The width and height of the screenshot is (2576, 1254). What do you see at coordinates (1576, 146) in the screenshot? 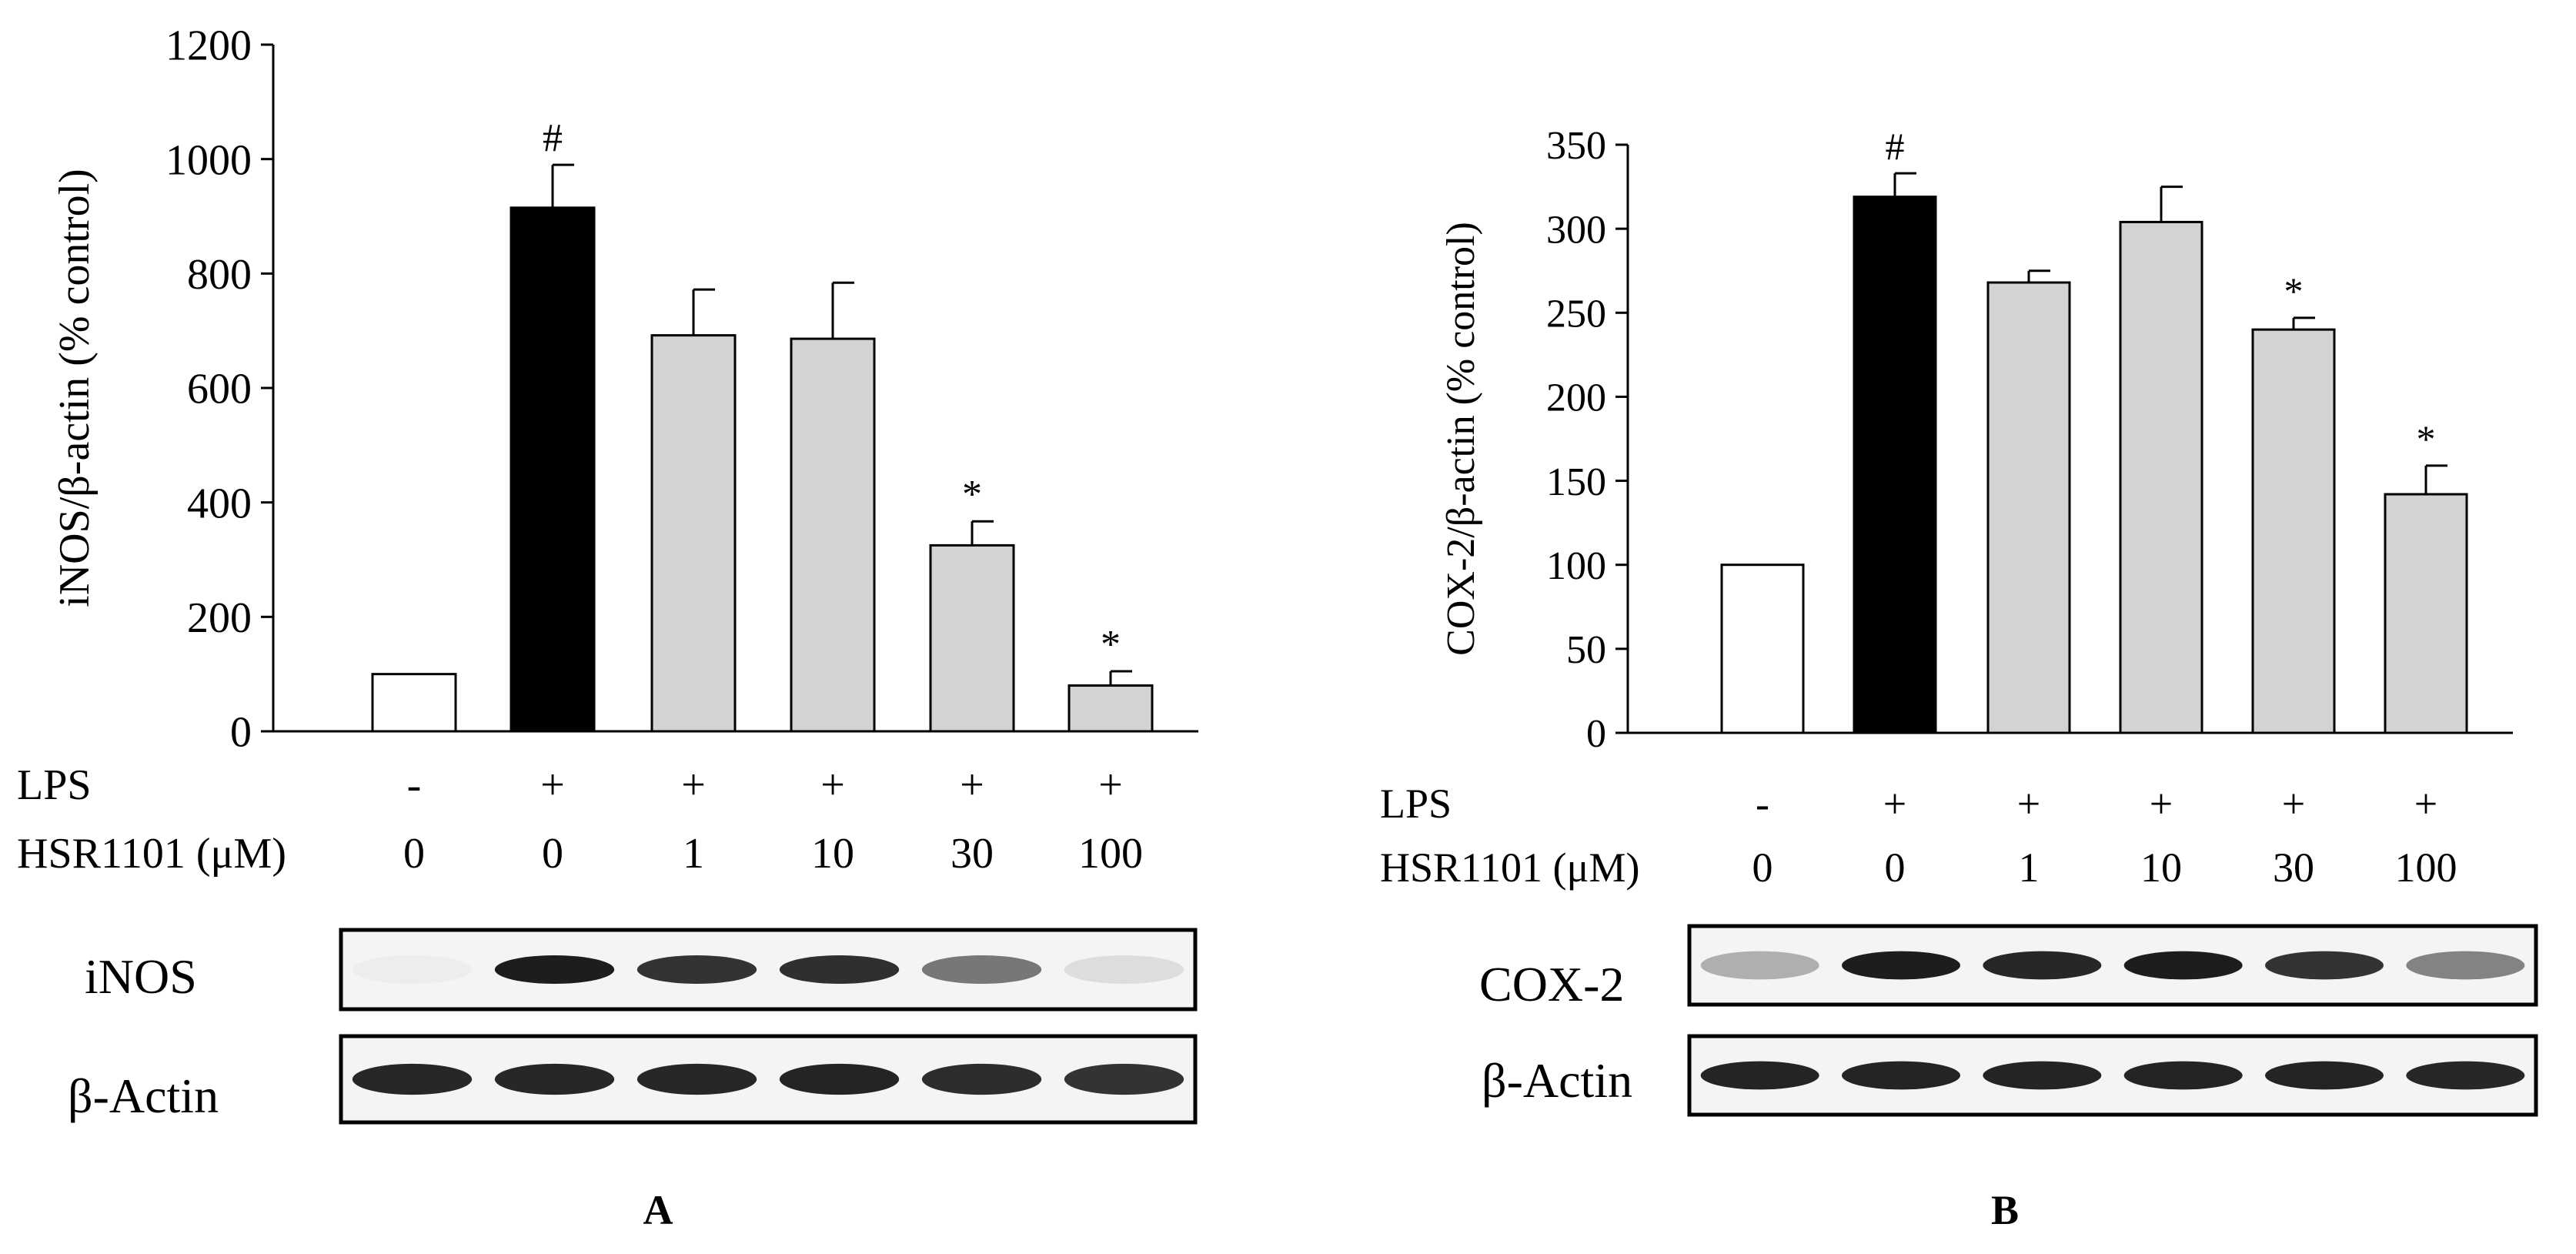
I see `y-tick-label: 350` at bounding box center [1576, 146].